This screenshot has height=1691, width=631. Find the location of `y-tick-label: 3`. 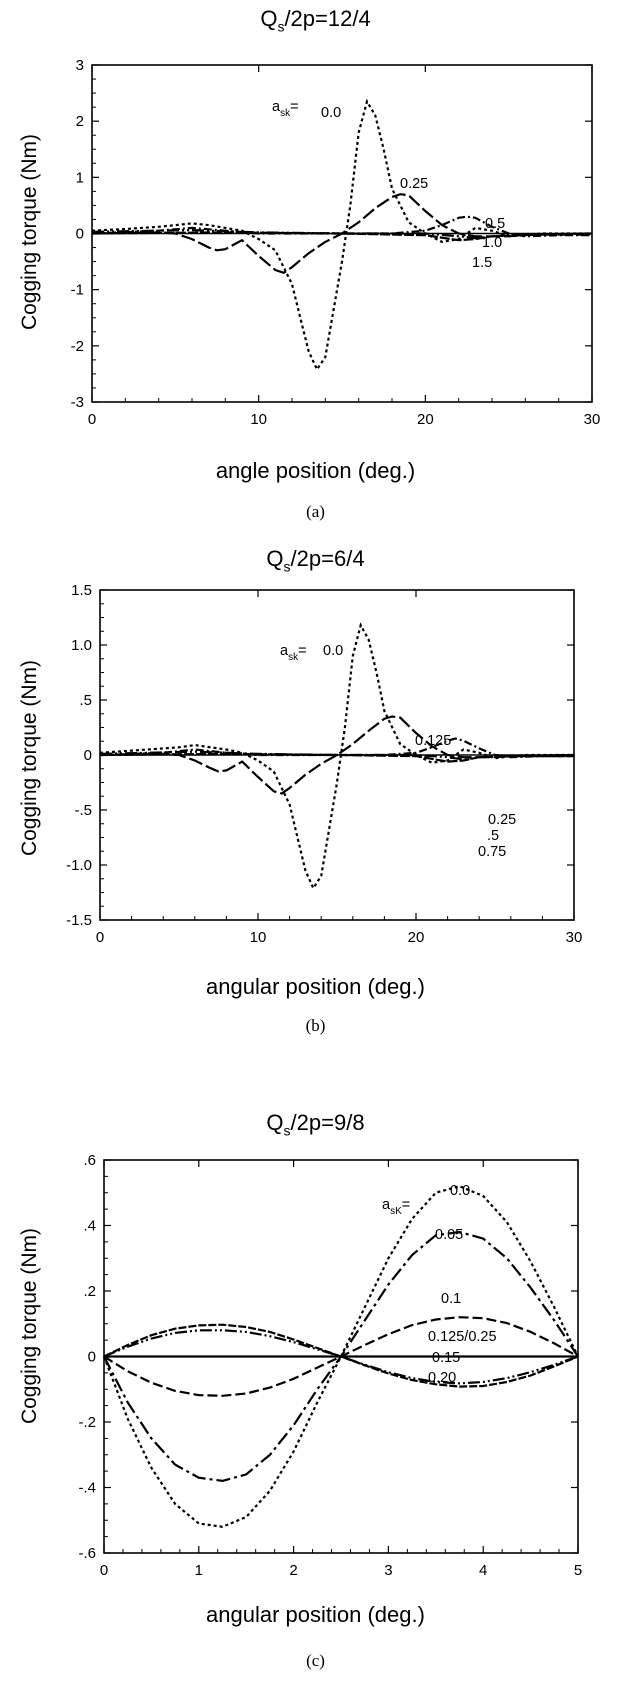

y-tick-label: 3 is located at coordinates (80, 65).